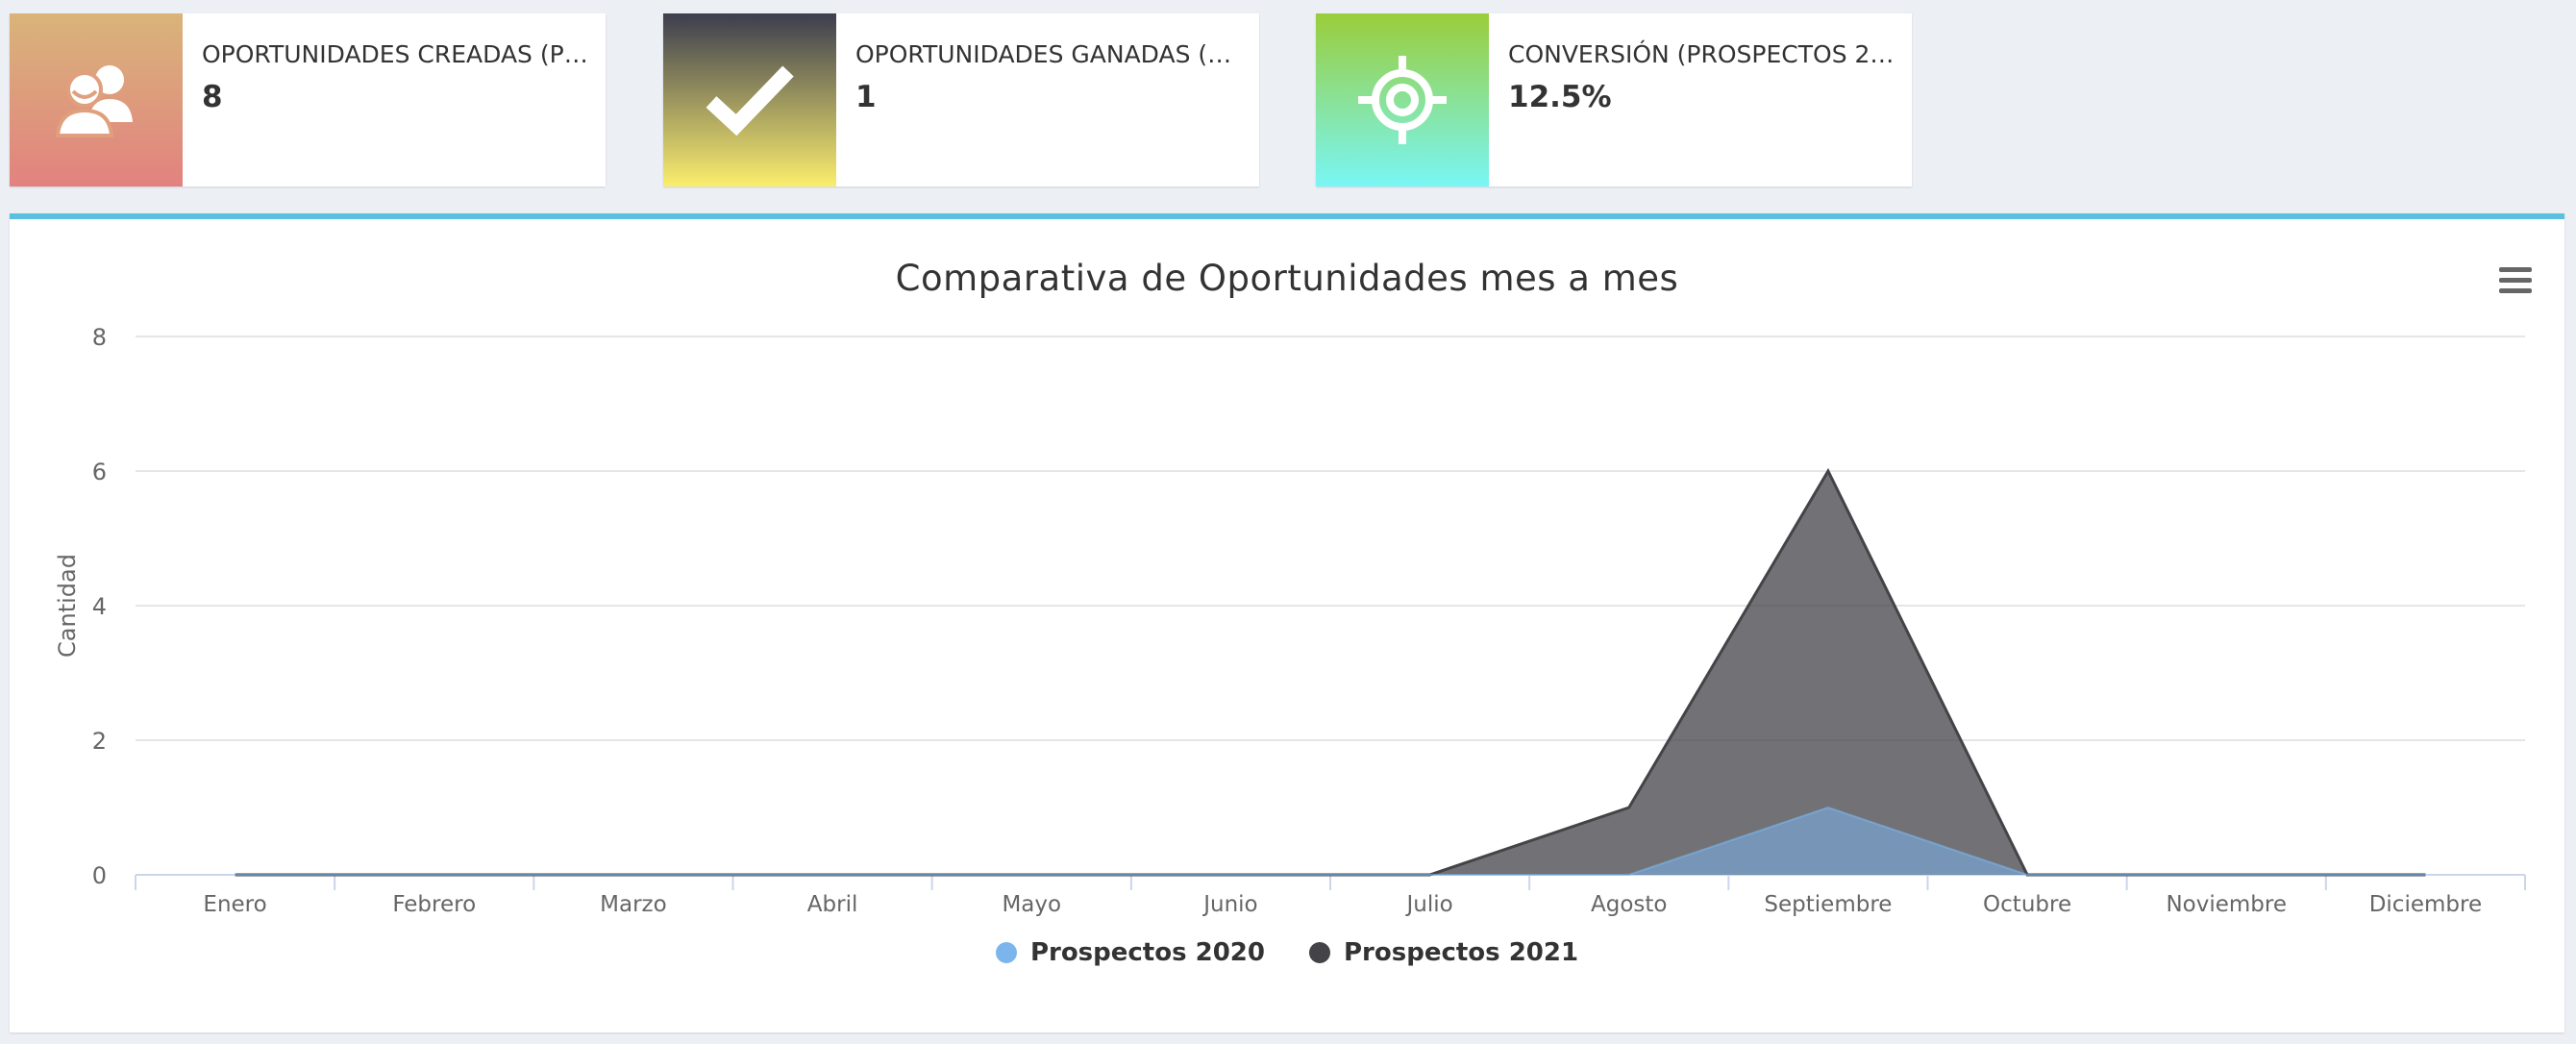 The width and height of the screenshot is (2576, 1044). What do you see at coordinates (1629, 904) in the screenshot?
I see `x-tick-label: Agosto` at bounding box center [1629, 904].